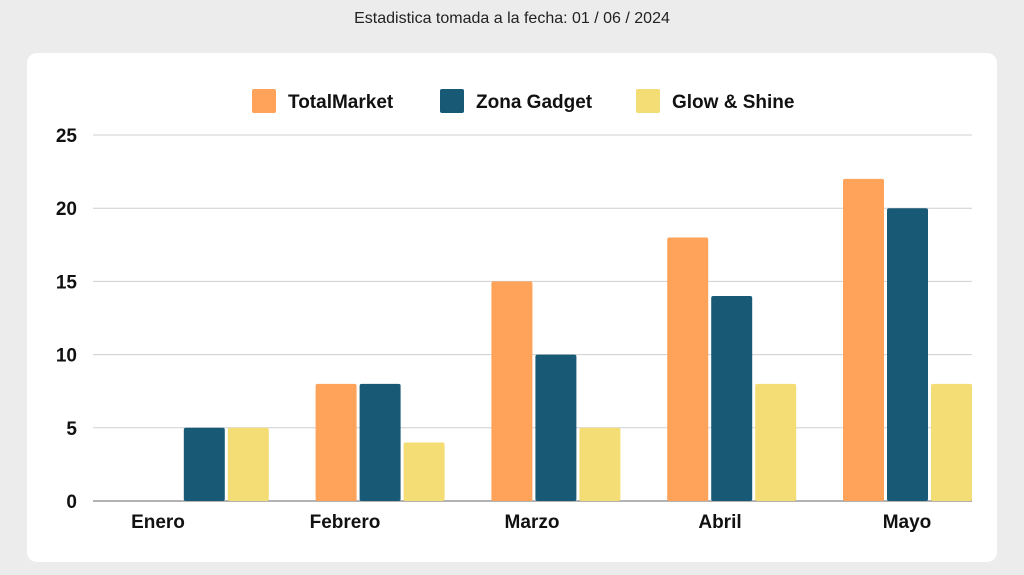 The image size is (1024, 575). I want to click on bar-totalmarket-marzo, so click(512, 391).